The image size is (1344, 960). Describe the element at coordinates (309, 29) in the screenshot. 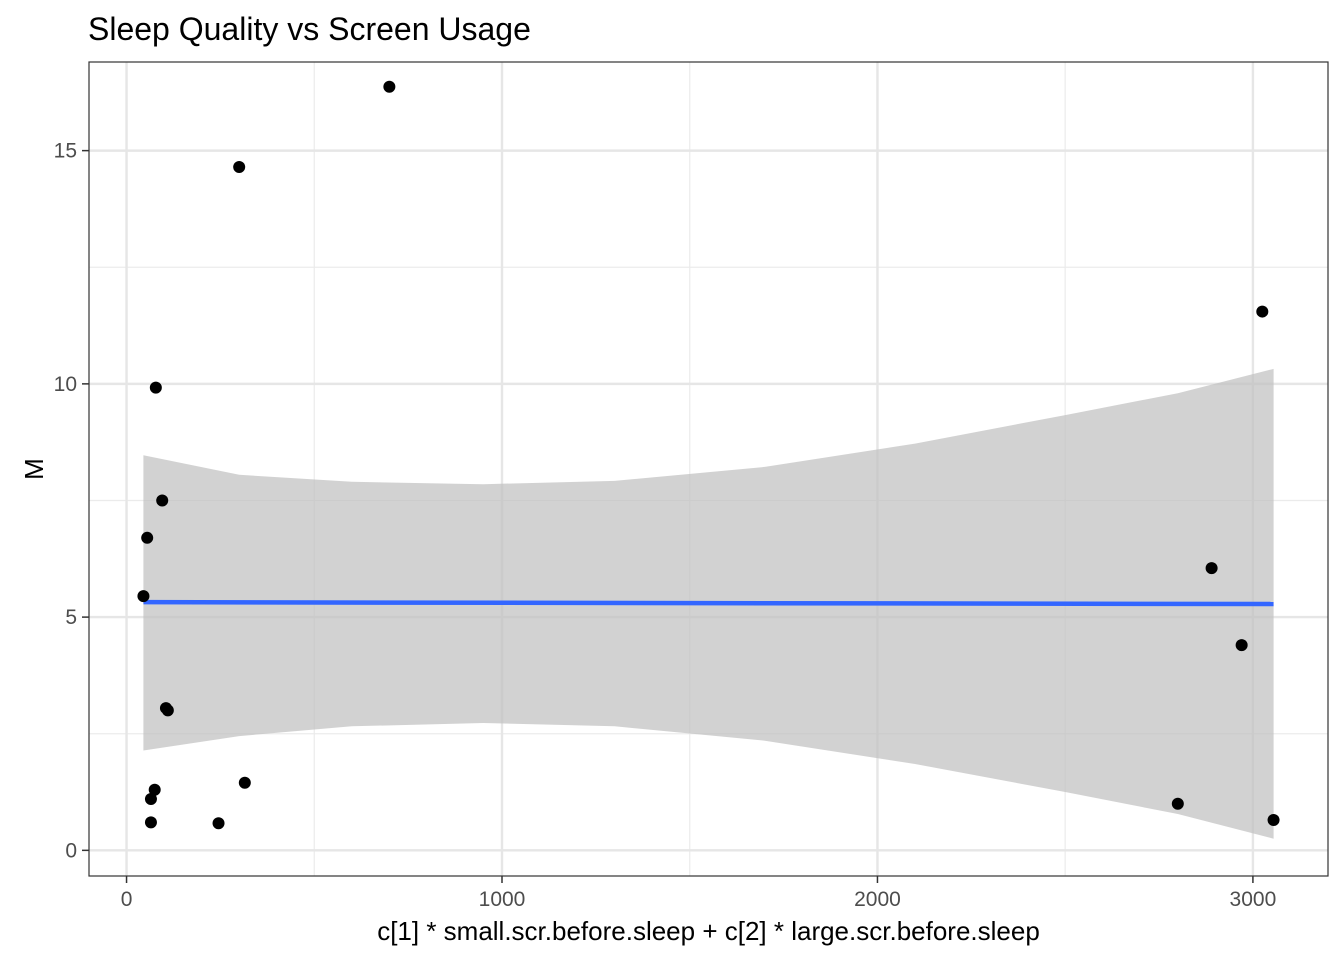

I see `chart-title: Sleep Quality vs Screen Usage` at that location.